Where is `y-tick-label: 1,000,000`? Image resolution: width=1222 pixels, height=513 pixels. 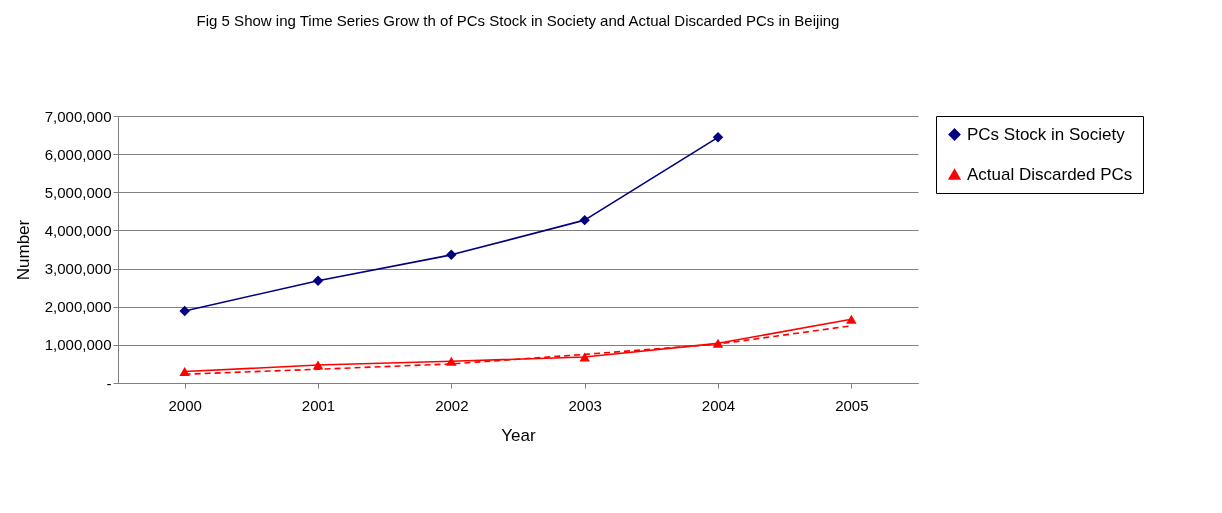
y-tick-label: 1,000,000 is located at coordinates (78, 345).